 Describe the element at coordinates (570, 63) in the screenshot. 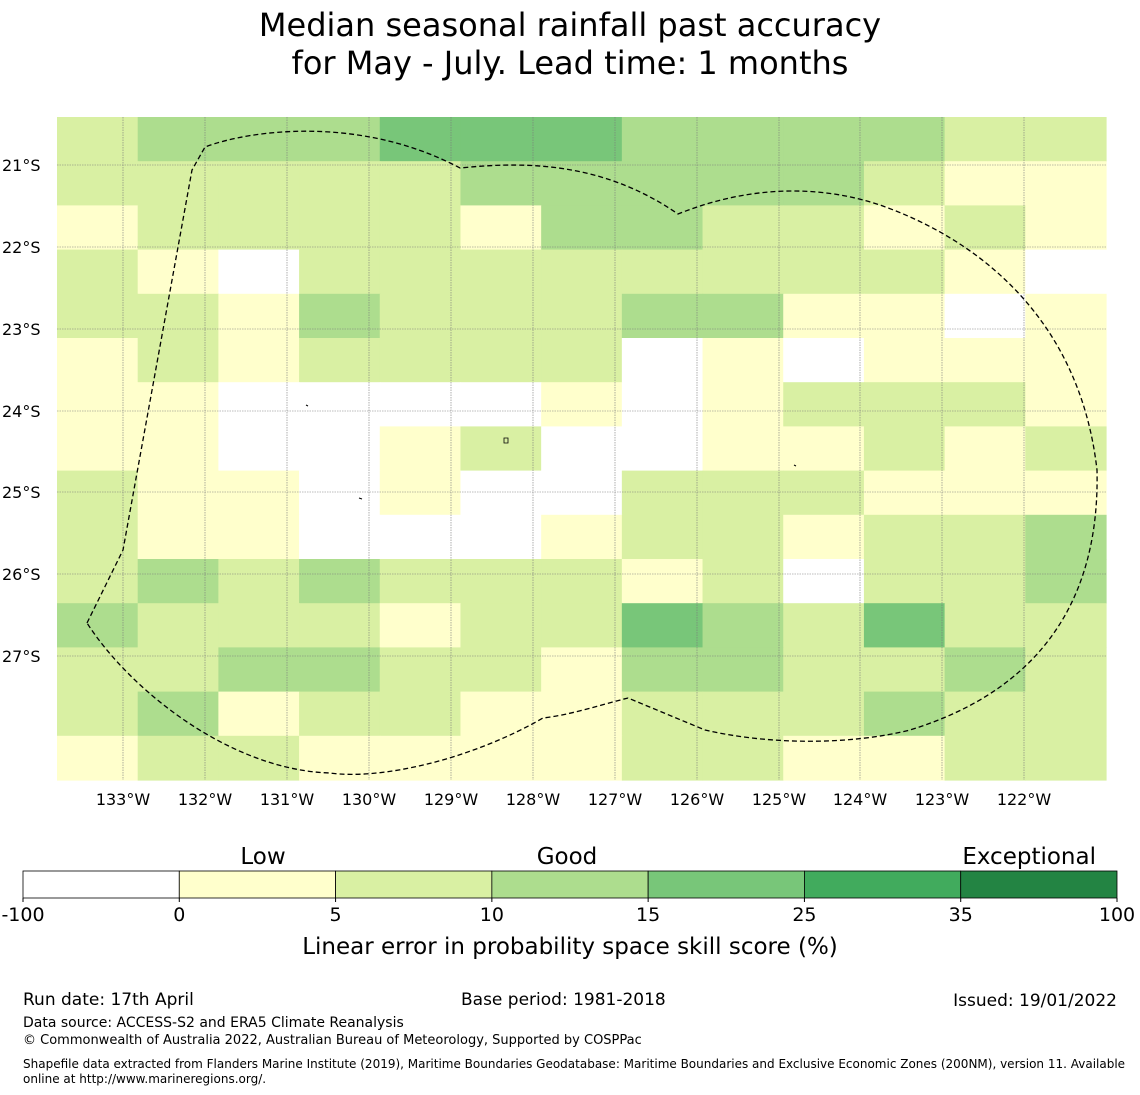

I see `title-line-2: for May - July. Lead time: 1 months` at that location.